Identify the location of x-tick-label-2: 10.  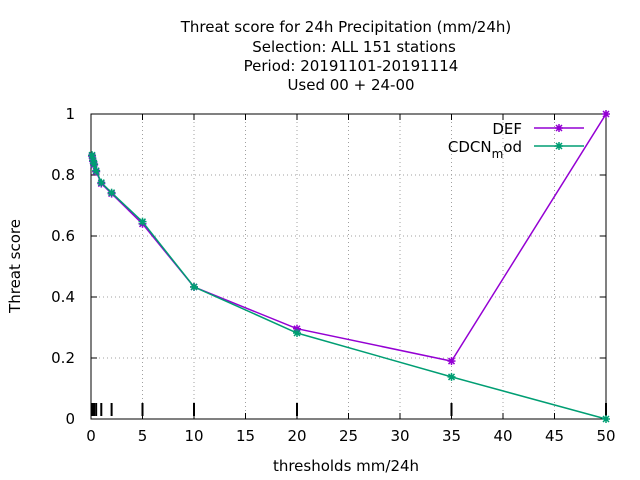
(193, 436).